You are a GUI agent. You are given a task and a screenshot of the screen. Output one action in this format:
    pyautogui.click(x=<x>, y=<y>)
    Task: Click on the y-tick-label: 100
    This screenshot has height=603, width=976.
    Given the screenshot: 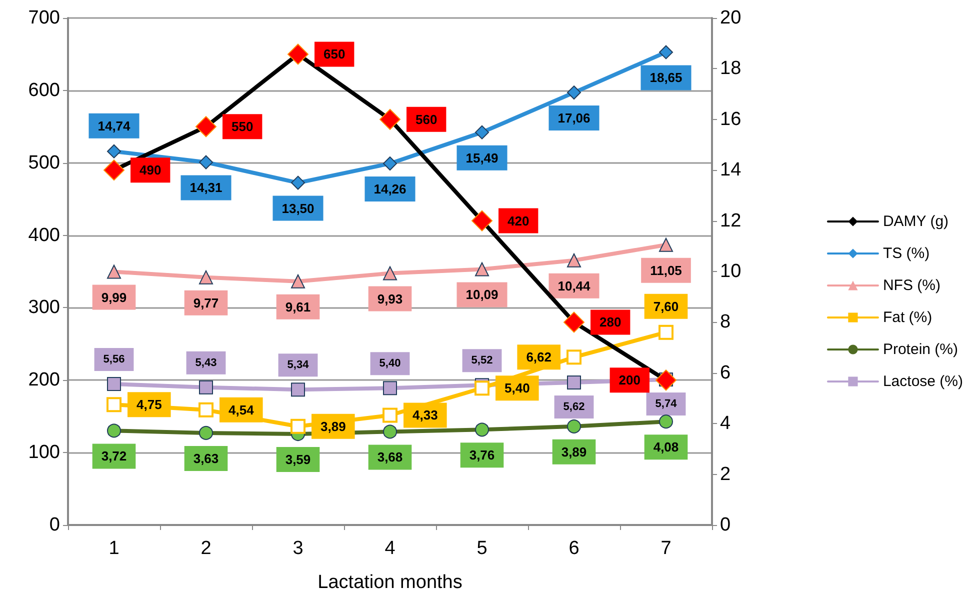 What is the action you would take?
    pyautogui.click(x=44, y=453)
    